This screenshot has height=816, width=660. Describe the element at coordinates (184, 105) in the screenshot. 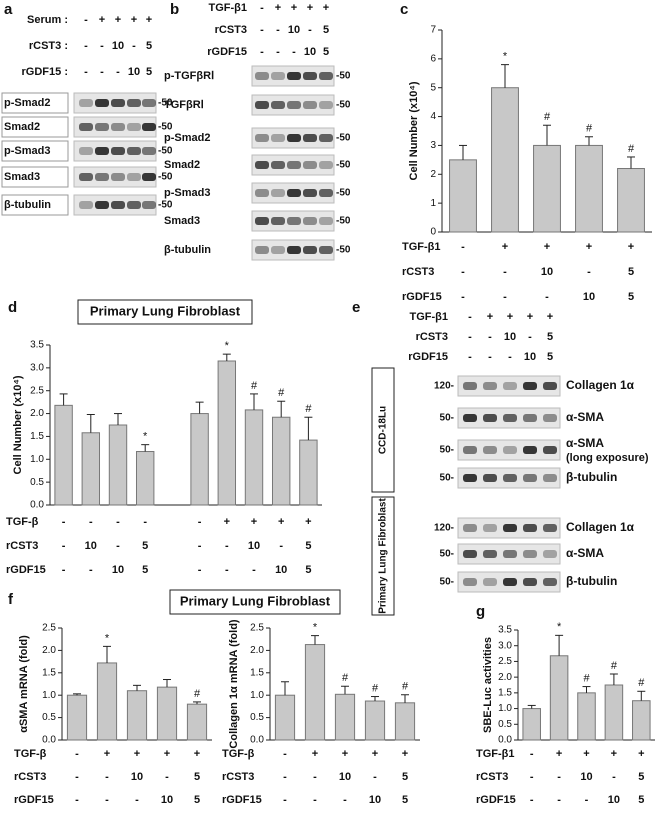

I see `row-label: TGFβRⅠ` at that location.